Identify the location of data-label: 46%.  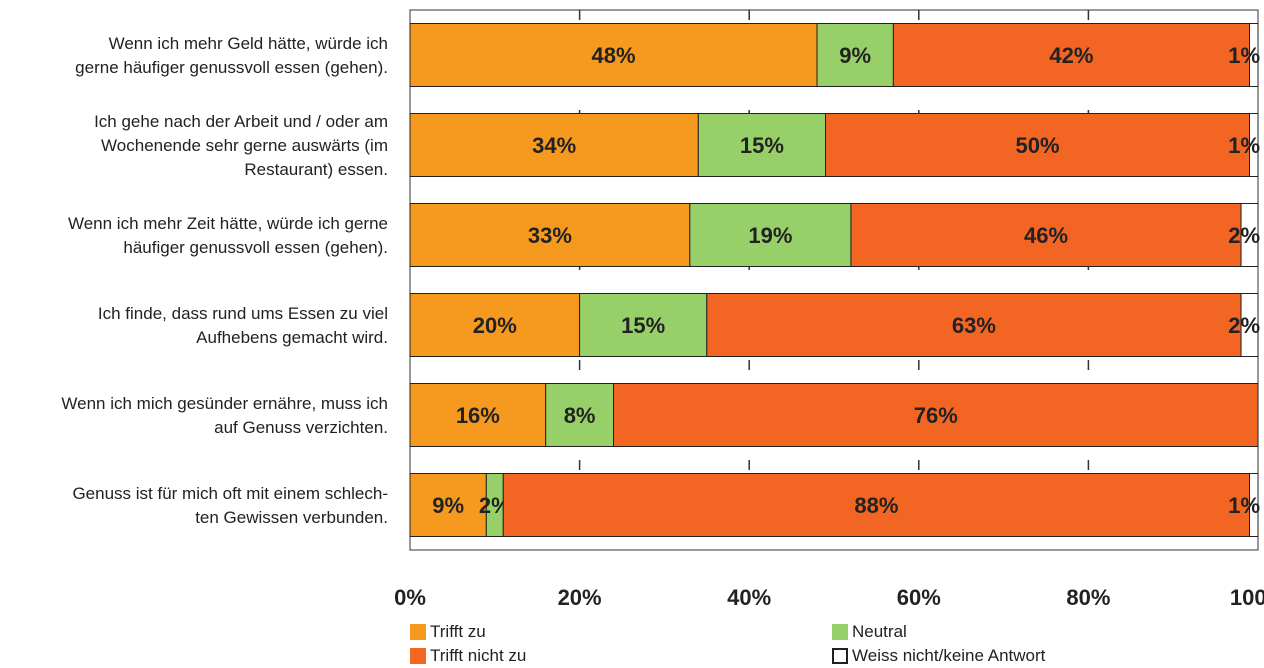
(1046, 235).